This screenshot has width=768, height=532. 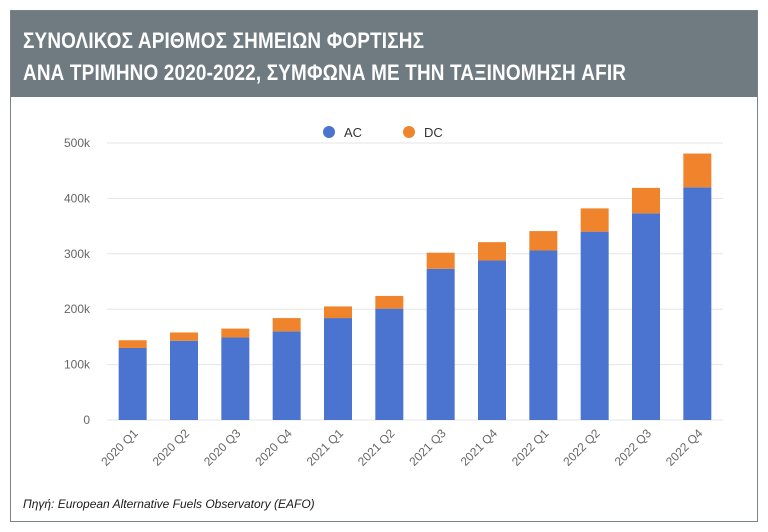 I want to click on x-tick-label: 2020 Q3, so click(x=222, y=447).